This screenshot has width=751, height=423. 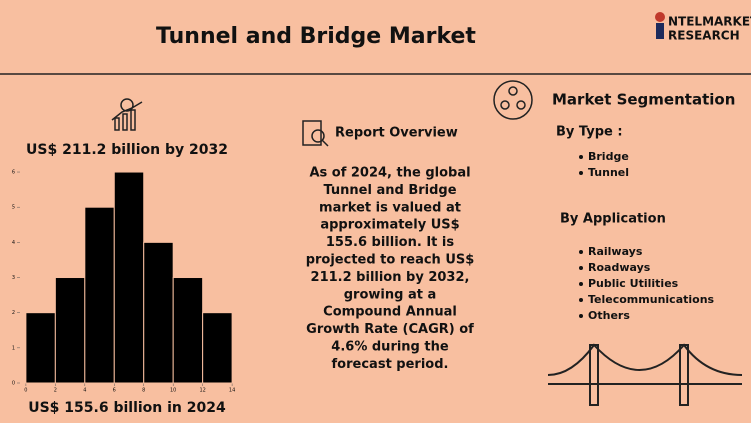 I want to click on report-line: approximately US$, so click(x=389, y=225).